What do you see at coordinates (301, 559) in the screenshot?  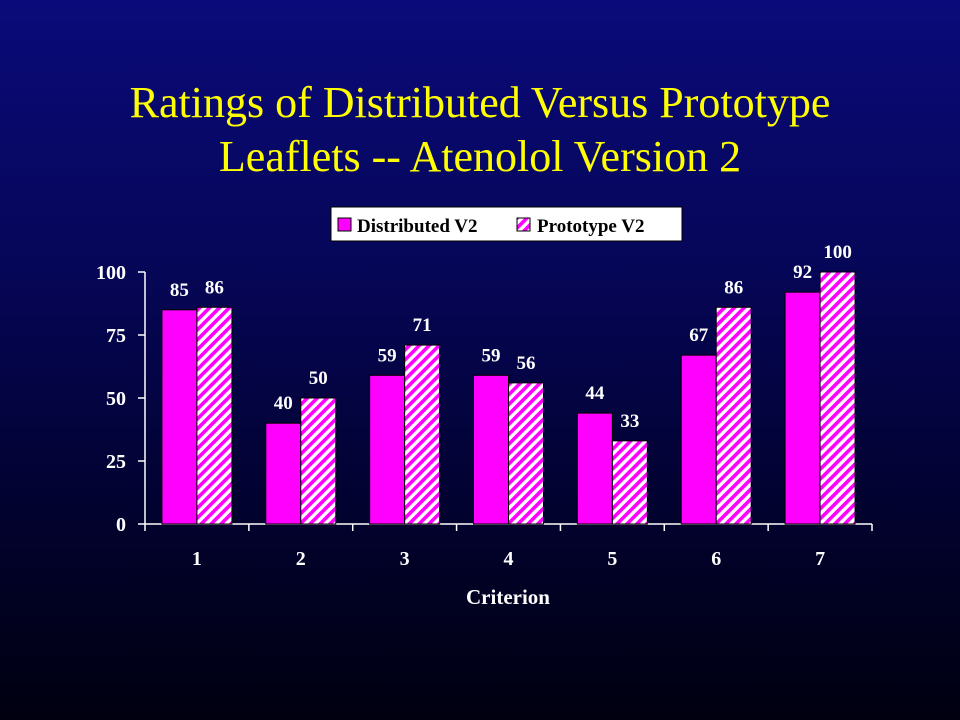 I see `x-tick-label: 2` at bounding box center [301, 559].